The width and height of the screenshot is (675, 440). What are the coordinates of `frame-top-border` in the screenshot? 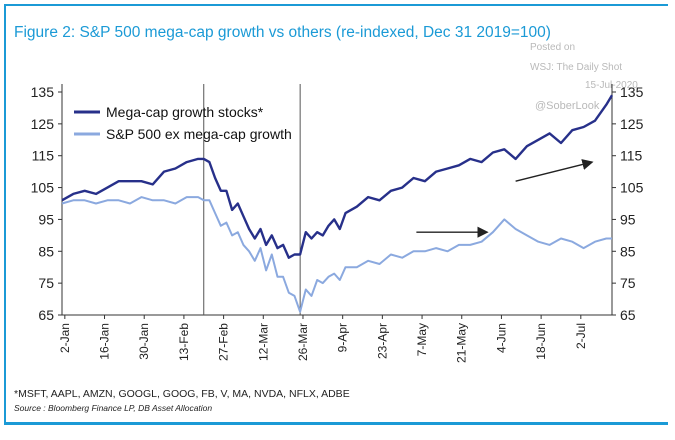 It's located at (336, 5).